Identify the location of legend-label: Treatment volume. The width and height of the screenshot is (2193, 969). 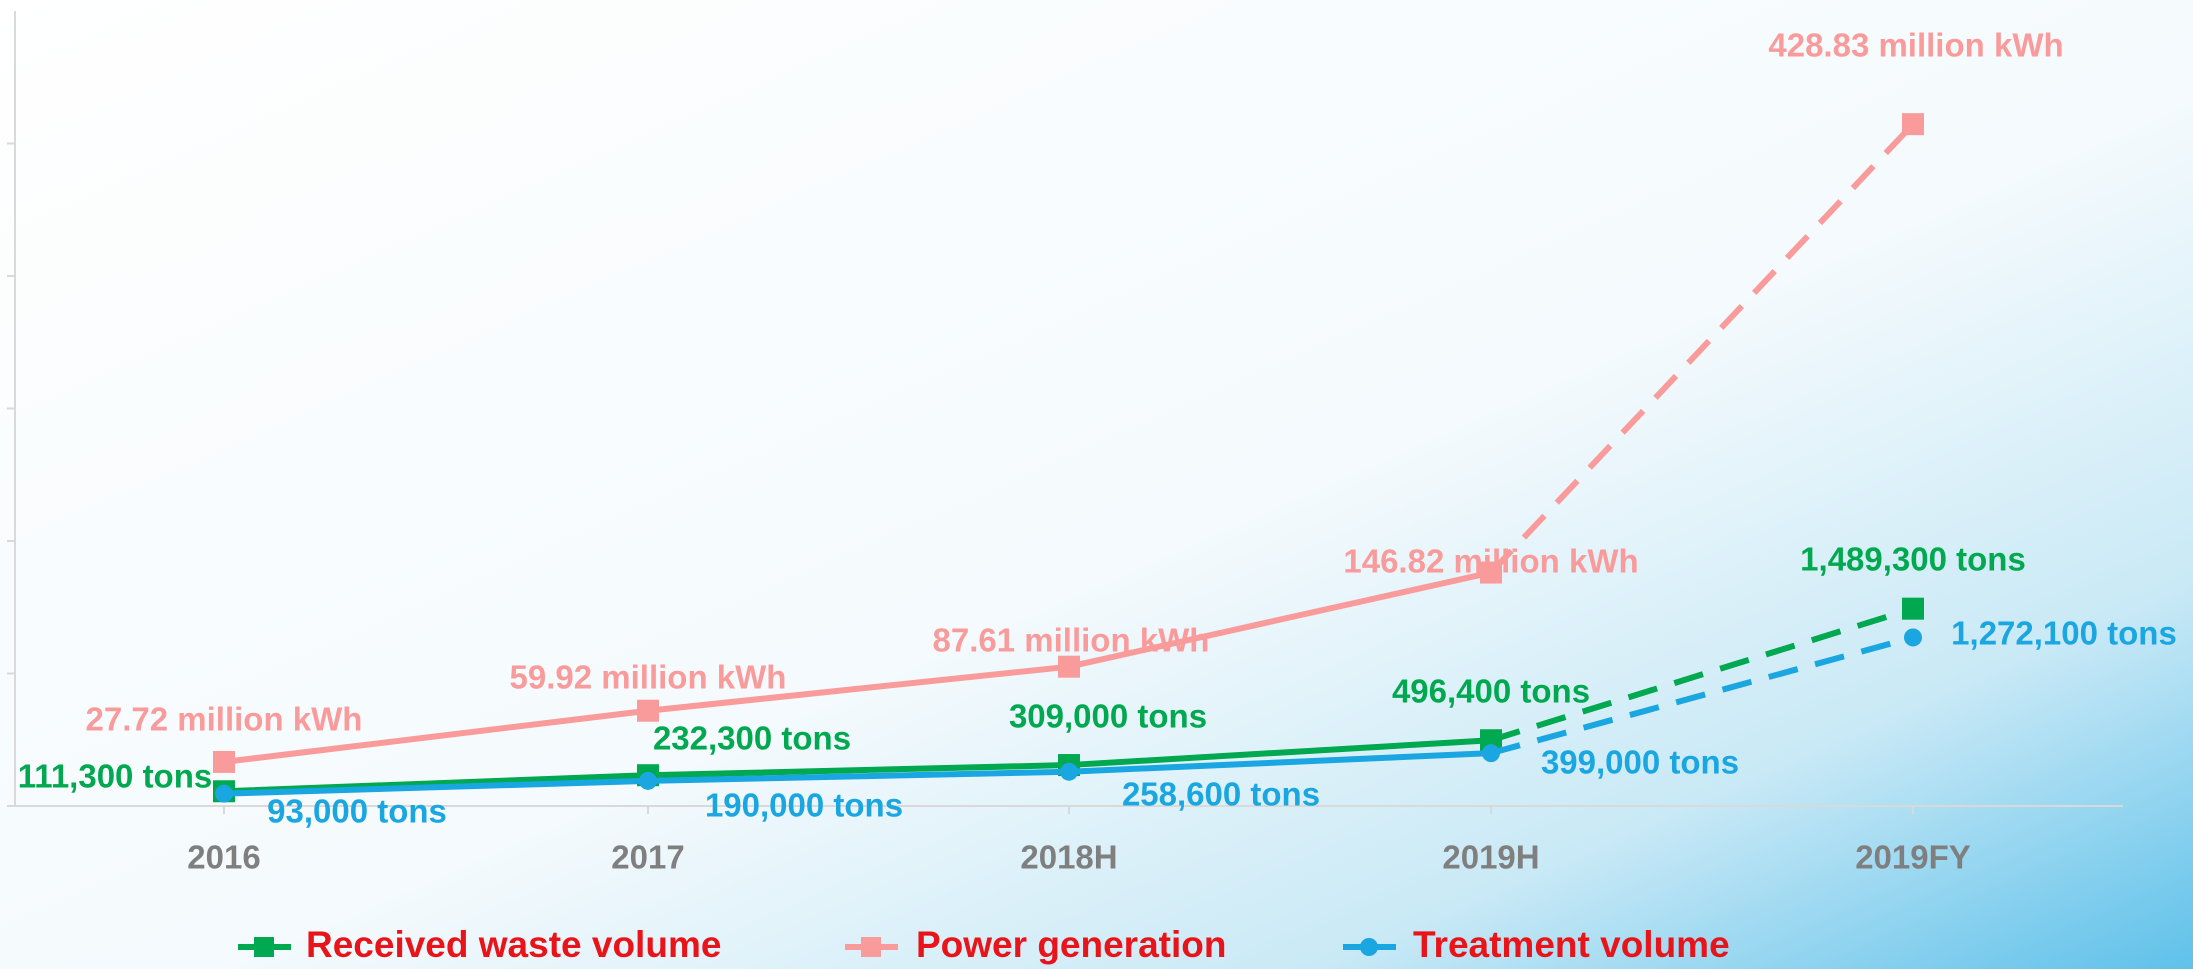
(1571, 944).